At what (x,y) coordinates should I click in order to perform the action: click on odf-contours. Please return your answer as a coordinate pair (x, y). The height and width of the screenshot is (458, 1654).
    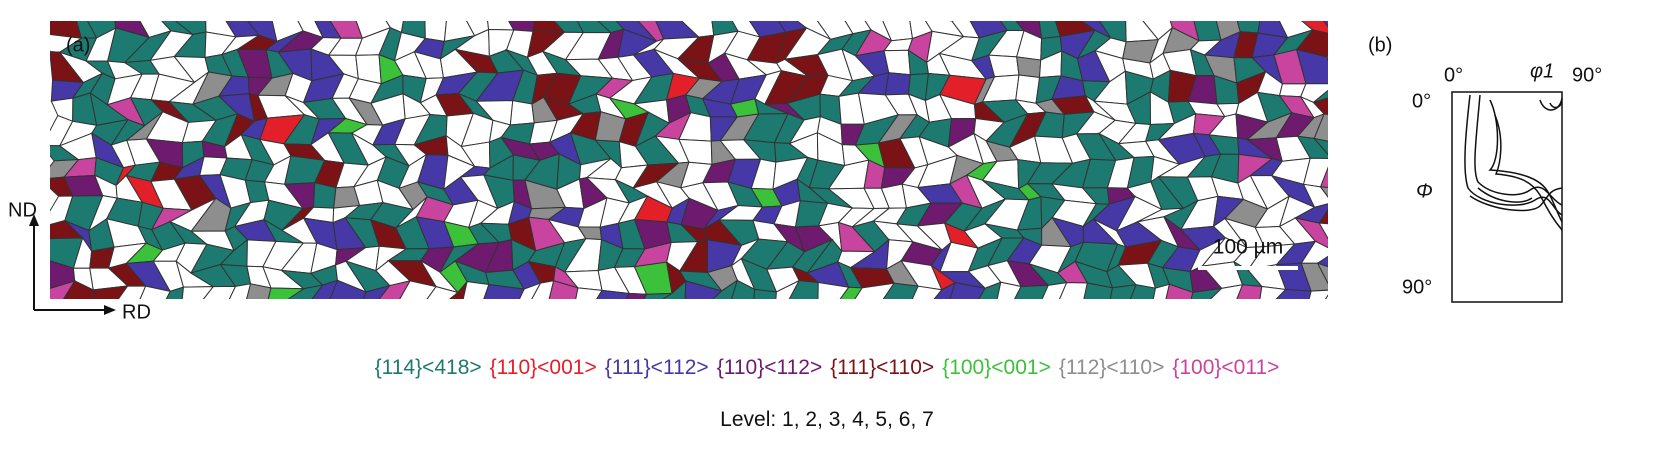
    Looking at the image, I should click on (1513, 162).